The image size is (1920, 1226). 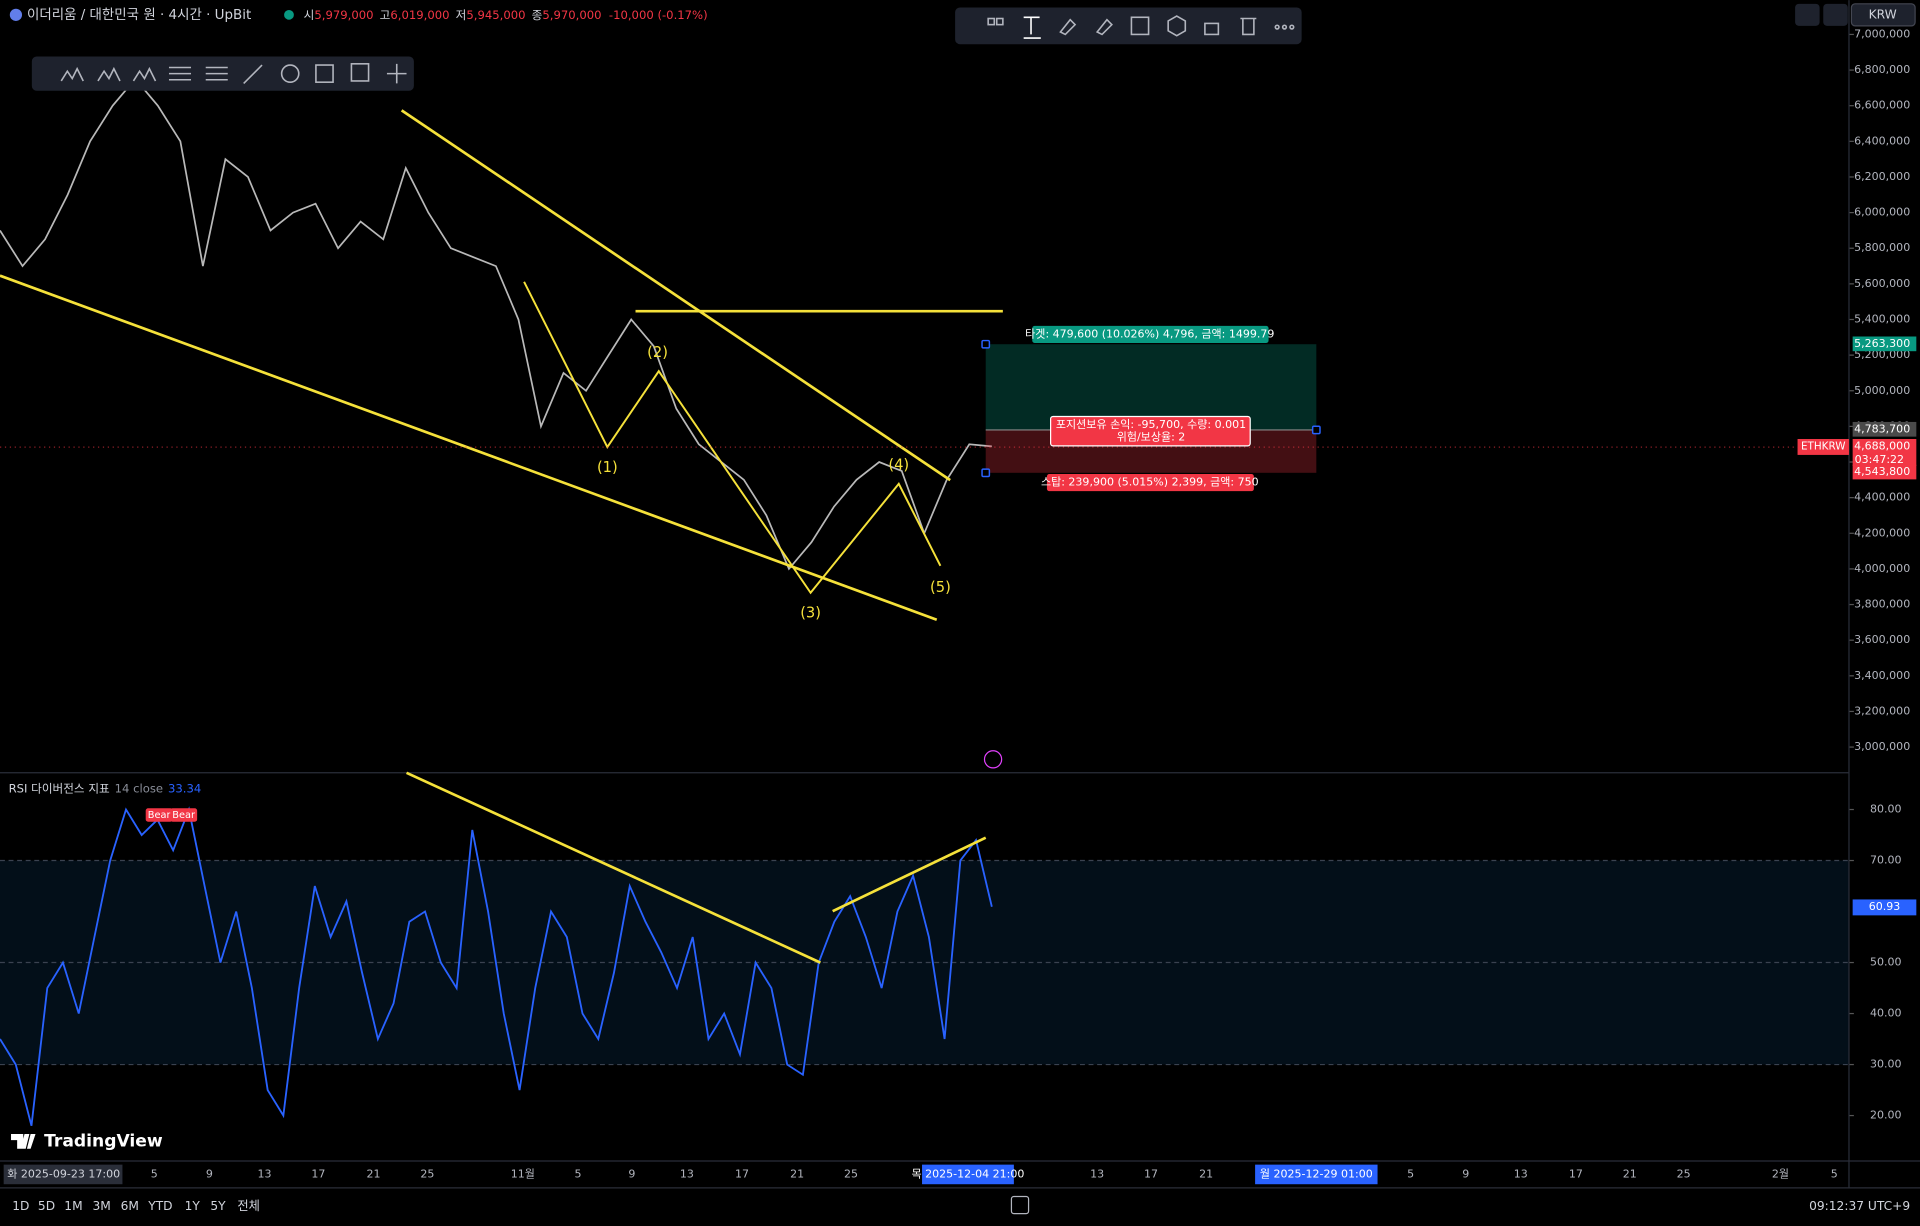 I want to click on x-tick-label: 11월, so click(x=523, y=1173).